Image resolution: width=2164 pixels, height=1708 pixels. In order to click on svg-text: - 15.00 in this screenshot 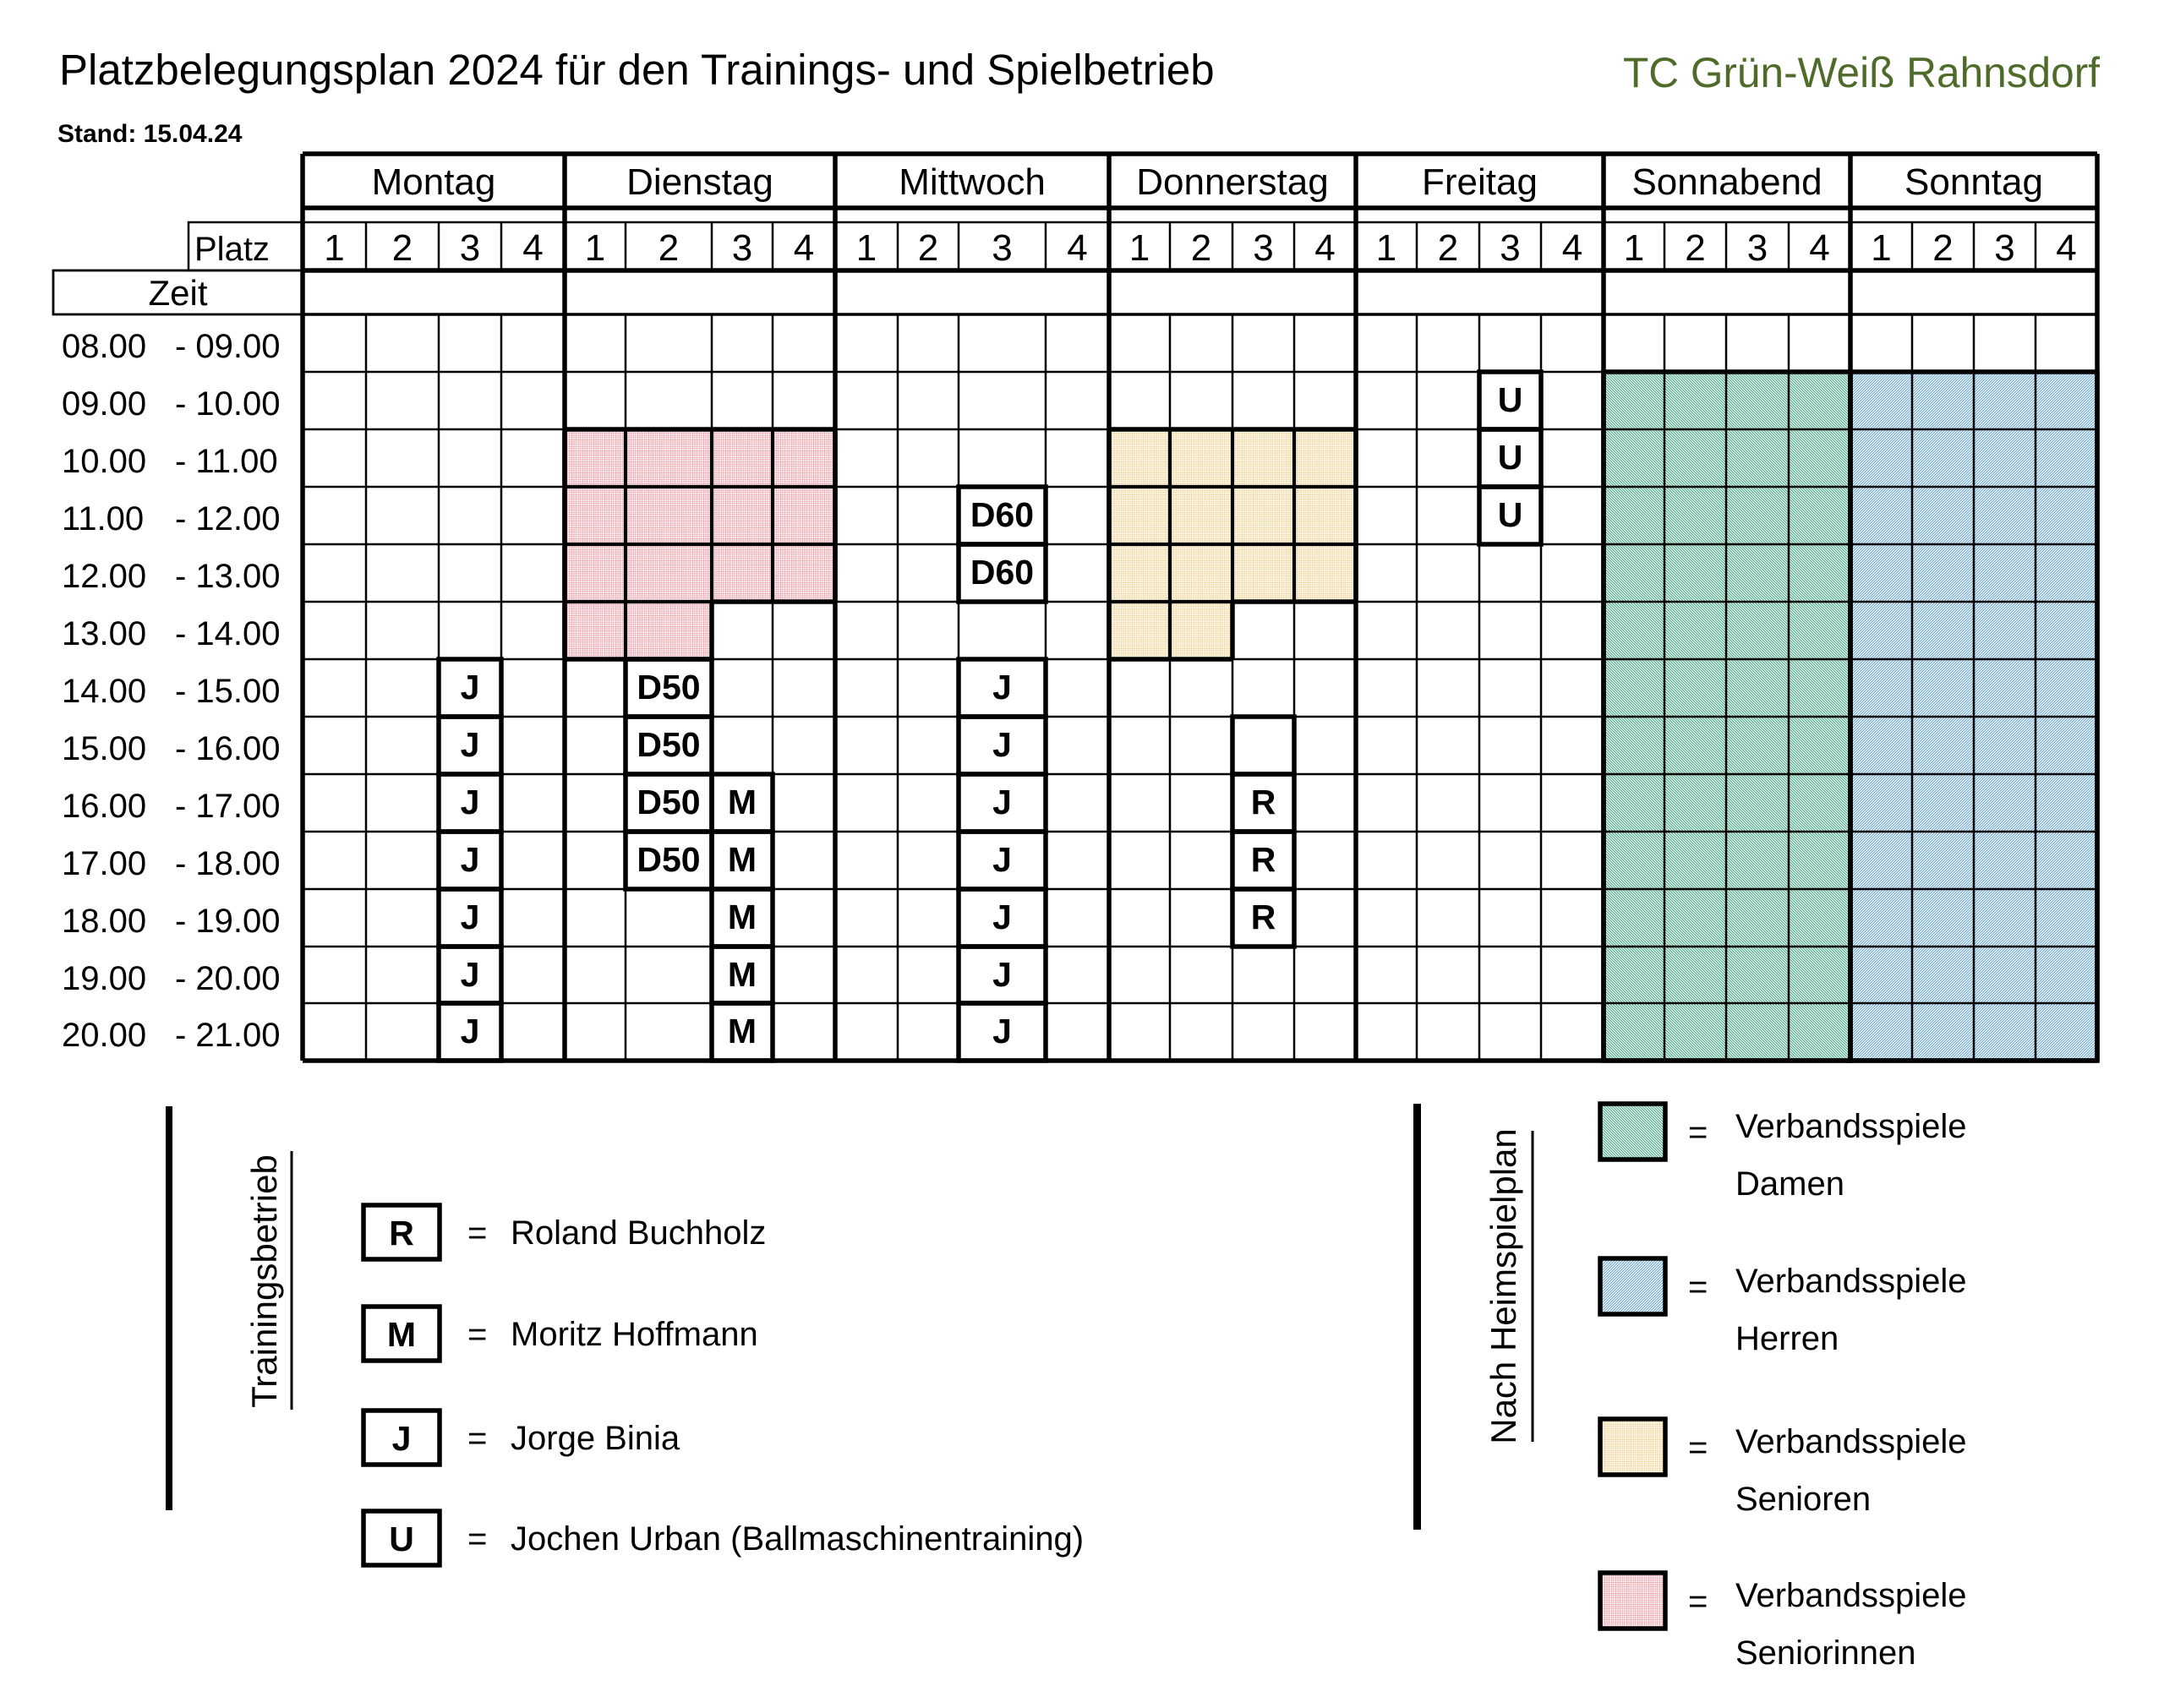, I will do `click(228, 691)`.